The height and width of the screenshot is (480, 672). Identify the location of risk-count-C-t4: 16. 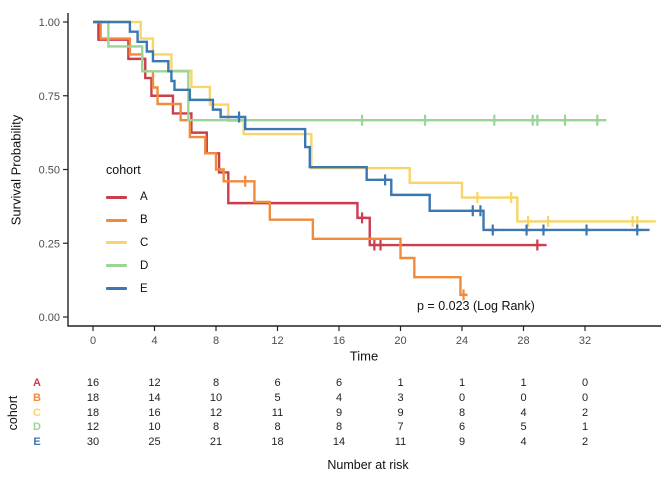
(154, 413).